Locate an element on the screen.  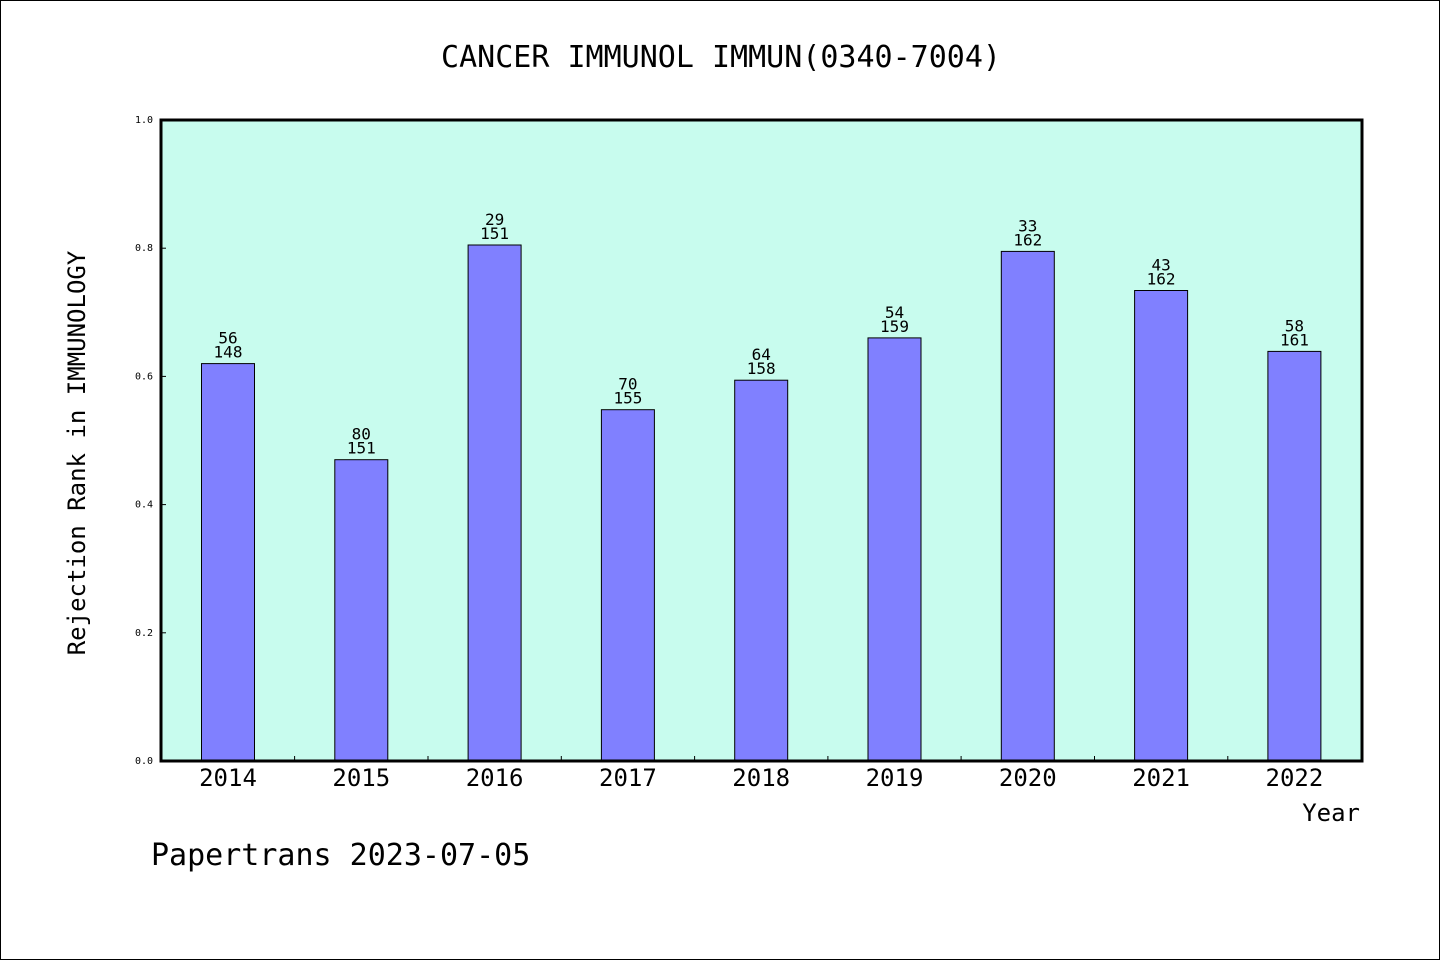
bar-2017 is located at coordinates (627, 585).